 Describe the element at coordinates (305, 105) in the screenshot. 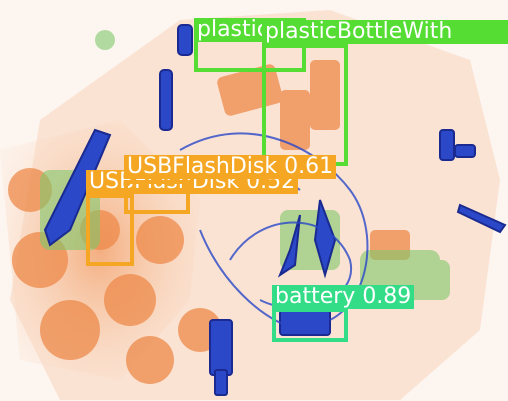

I see `detection-box-plastic-bottle` at that location.